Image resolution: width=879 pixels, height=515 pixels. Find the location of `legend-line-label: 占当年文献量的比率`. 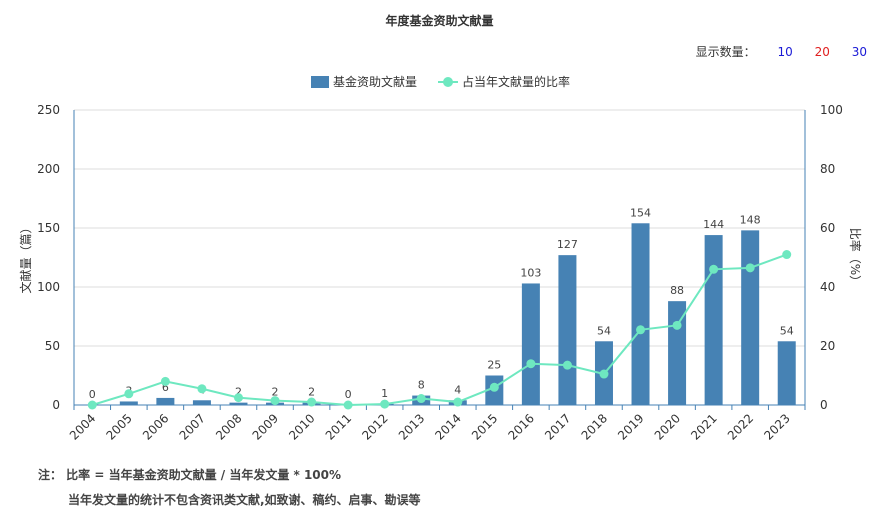

legend-line-label: 占当年文献量的比率 is located at coordinates (516, 81).